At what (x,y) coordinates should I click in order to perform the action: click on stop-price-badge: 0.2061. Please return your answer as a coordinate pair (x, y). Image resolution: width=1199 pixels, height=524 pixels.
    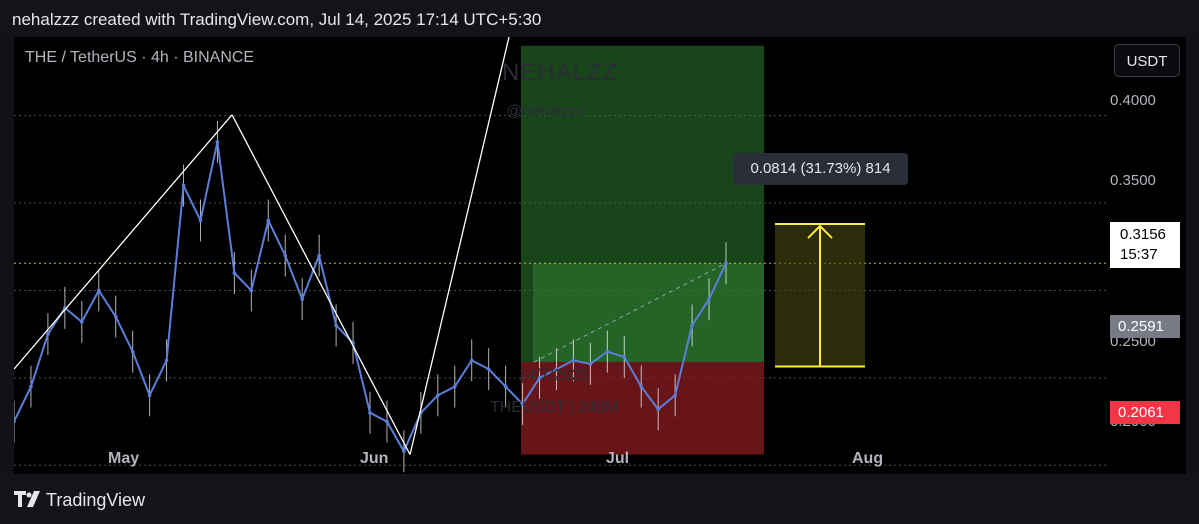
    Looking at the image, I should click on (1145, 412).